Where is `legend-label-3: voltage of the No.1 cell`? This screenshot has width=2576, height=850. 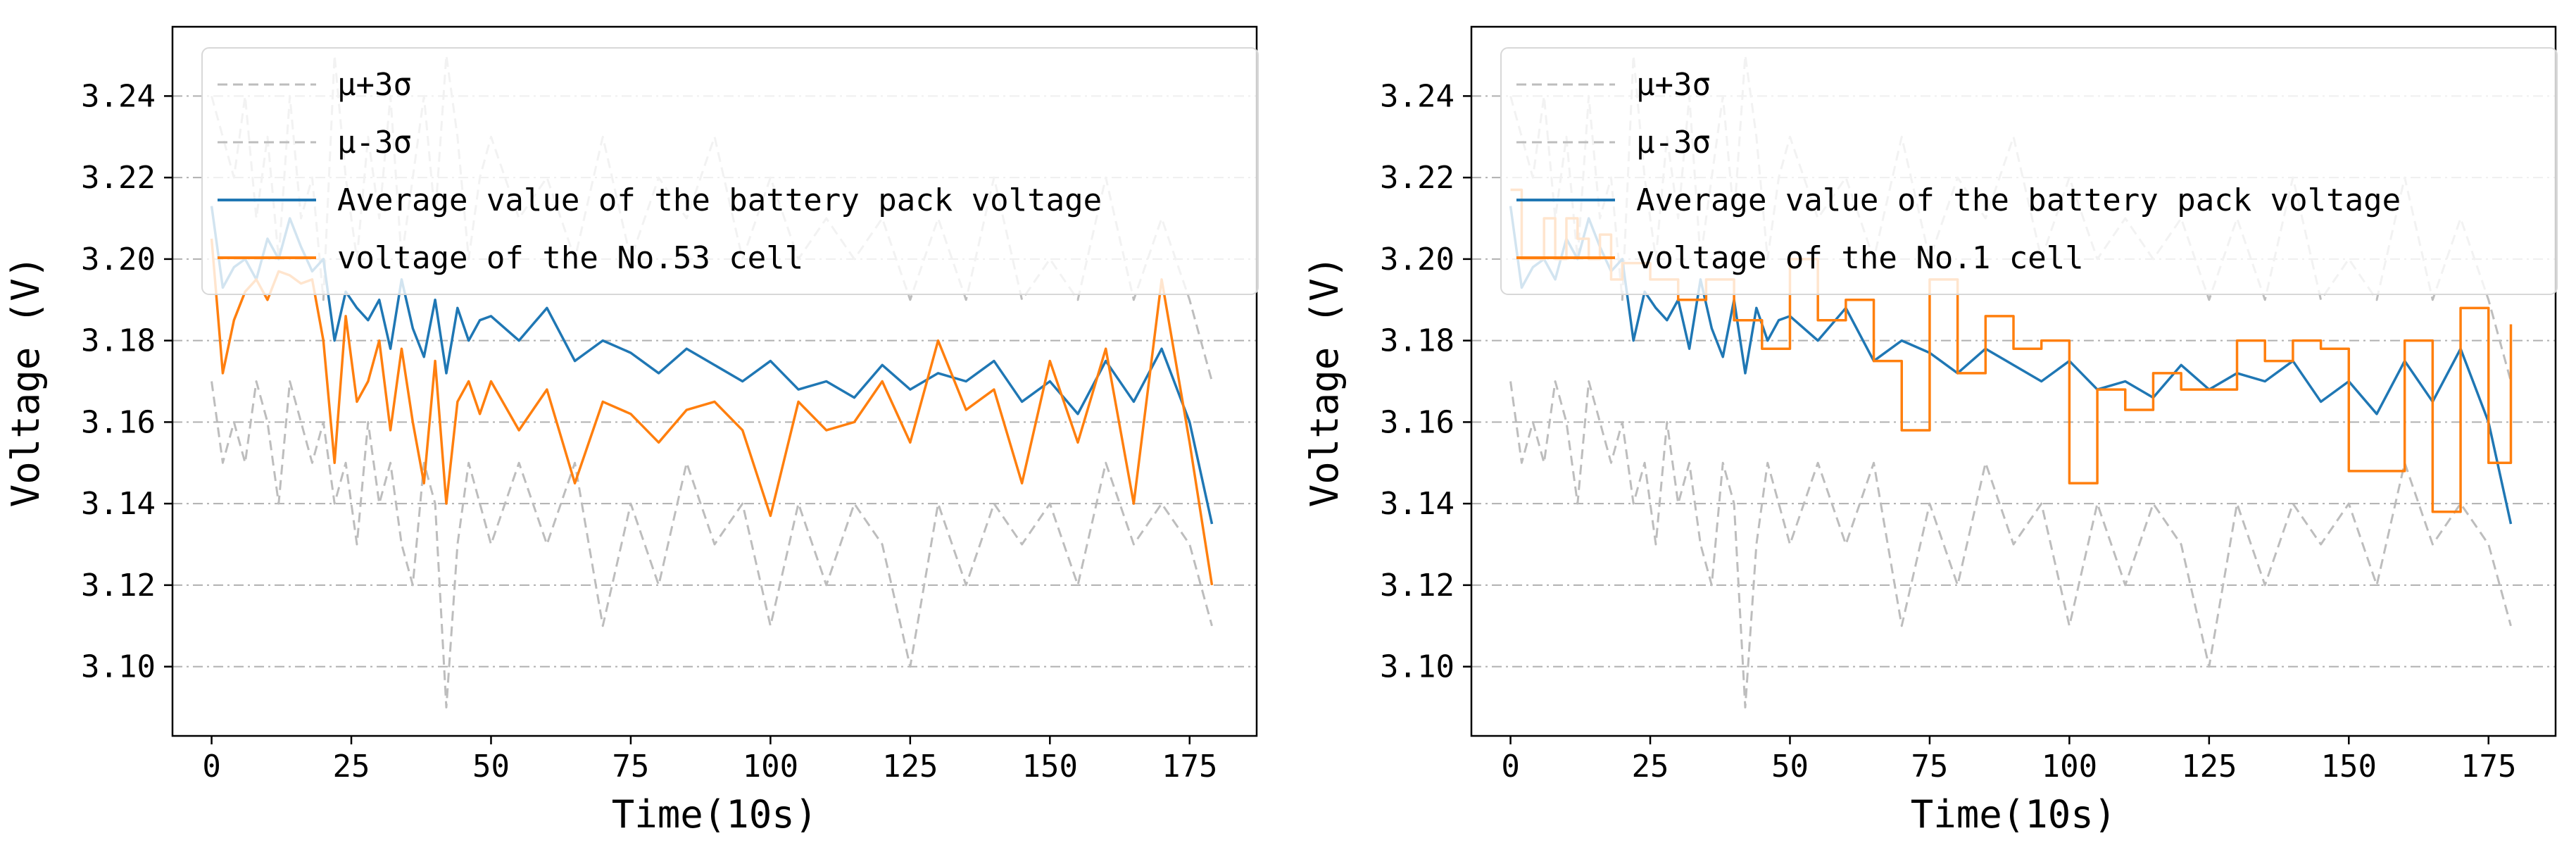 legend-label-3: voltage of the No.1 cell is located at coordinates (1860, 258).